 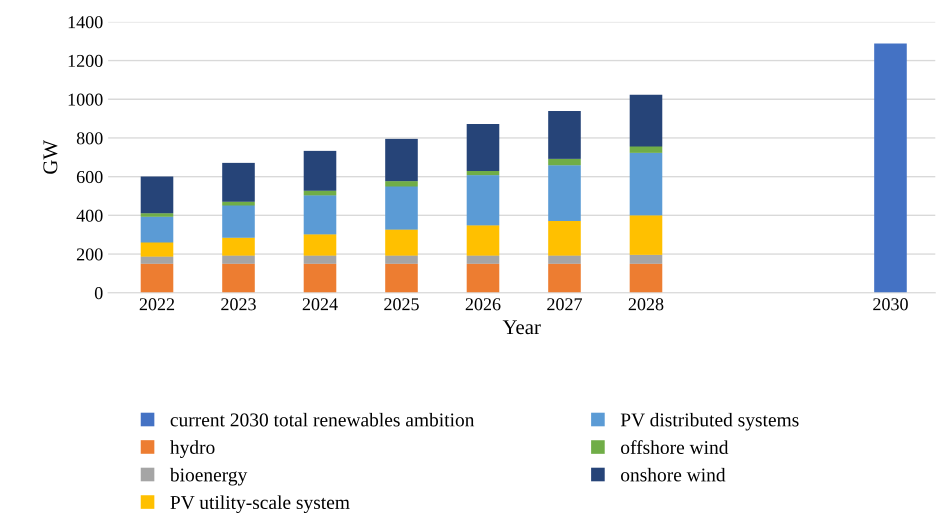 I want to click on legend-label: bioenergy, so click(x=209, y=477).